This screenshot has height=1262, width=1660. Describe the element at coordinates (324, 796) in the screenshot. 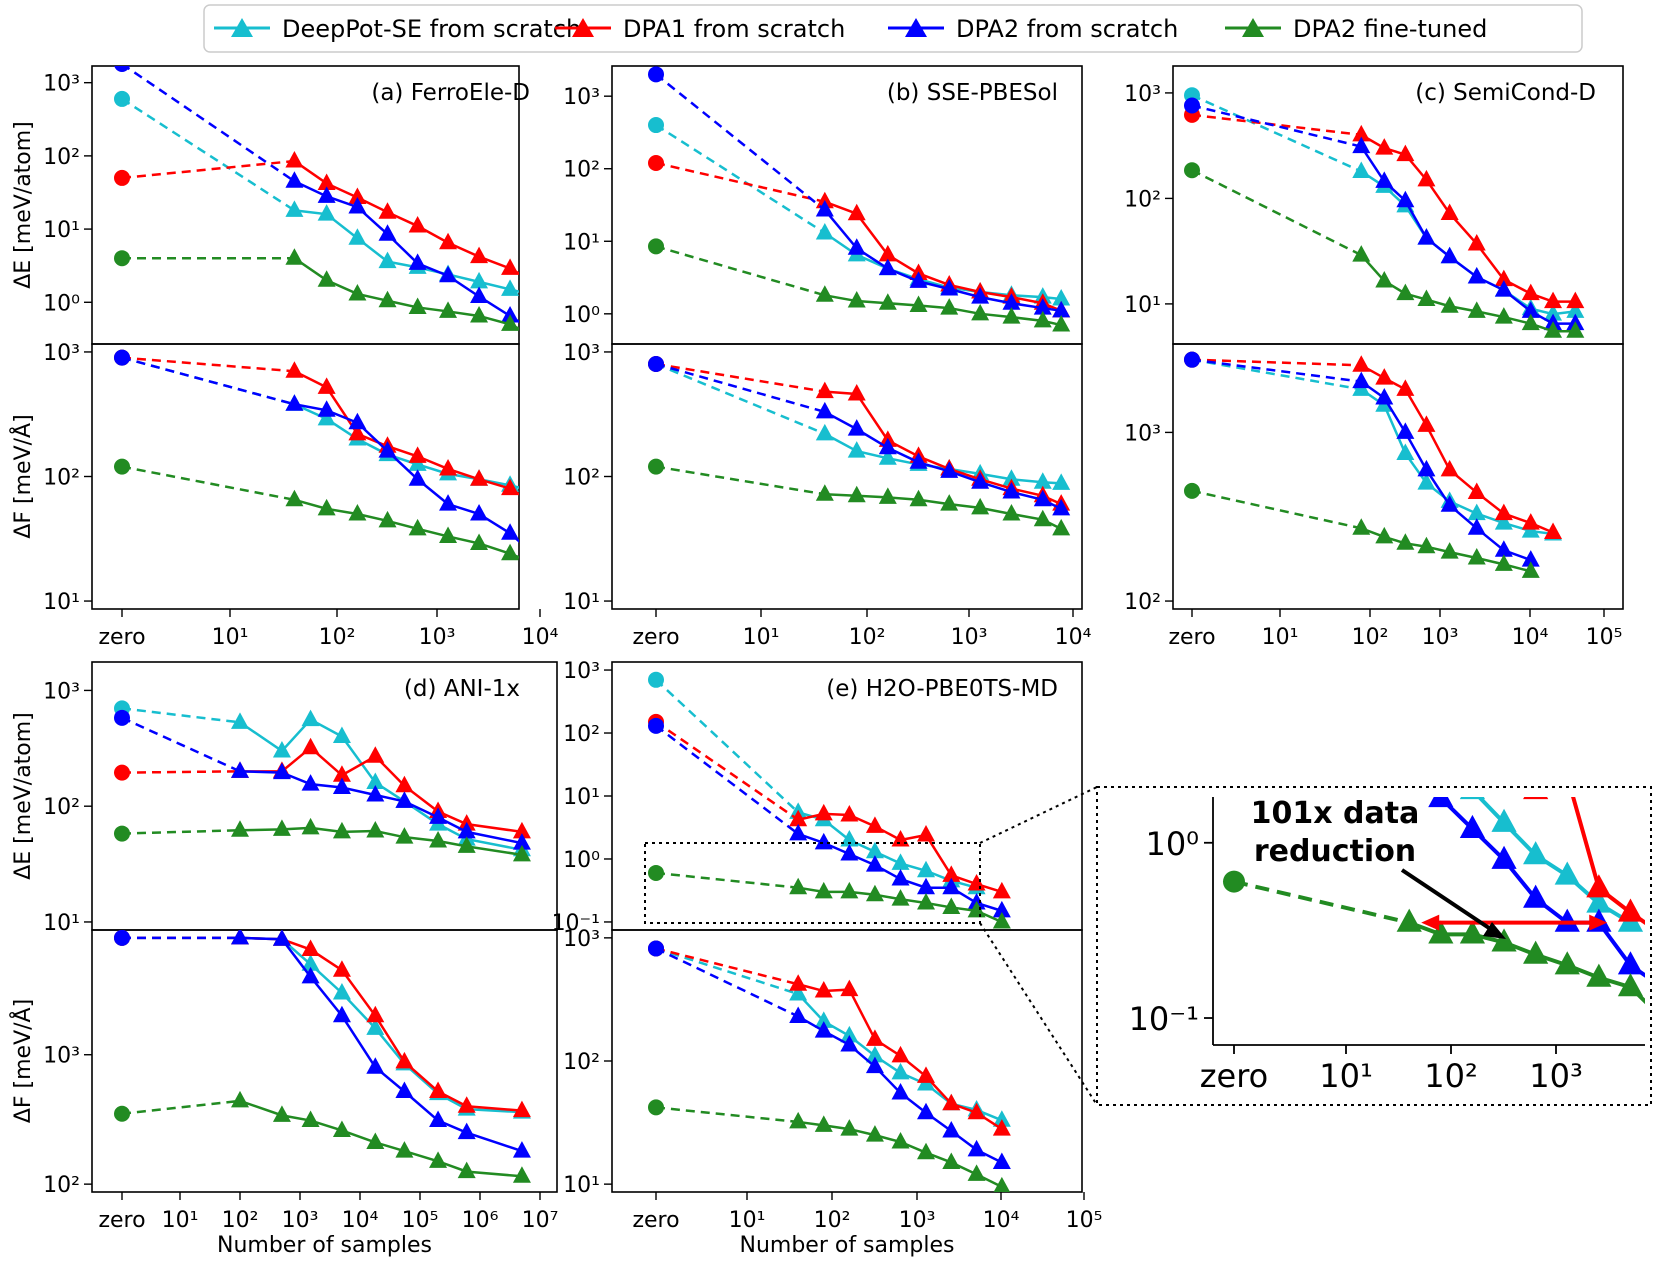

I see `axes-frame` at that location.